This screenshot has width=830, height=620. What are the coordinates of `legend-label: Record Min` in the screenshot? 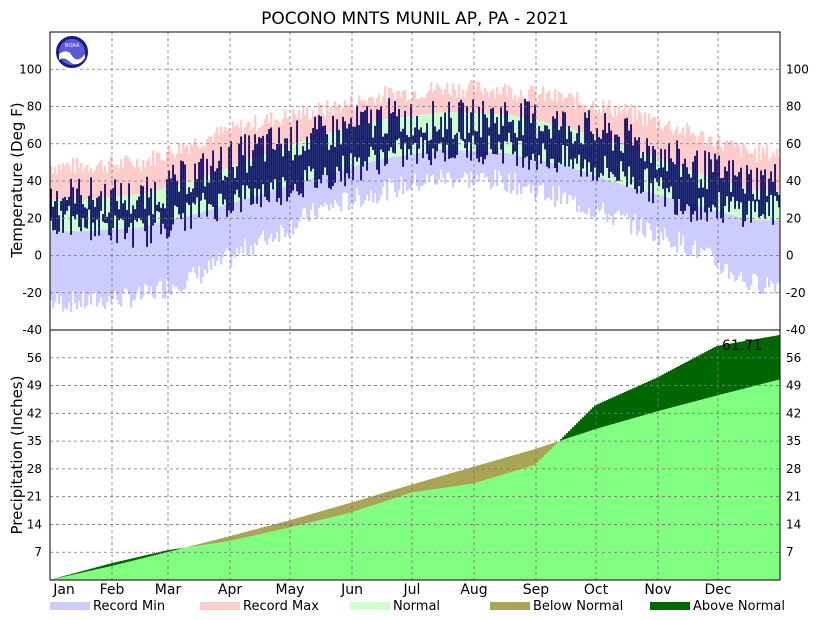 It's located at (129, 606).